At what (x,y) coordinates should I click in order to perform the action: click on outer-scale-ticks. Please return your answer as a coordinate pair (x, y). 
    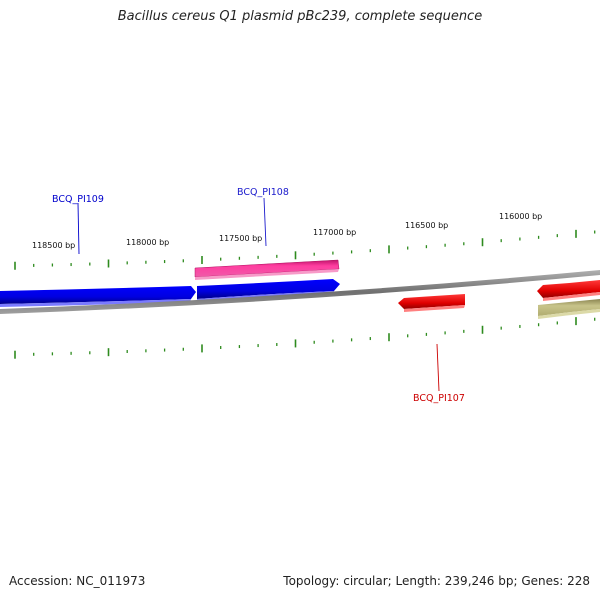
    Looking at the image, I should click on (305, 249).